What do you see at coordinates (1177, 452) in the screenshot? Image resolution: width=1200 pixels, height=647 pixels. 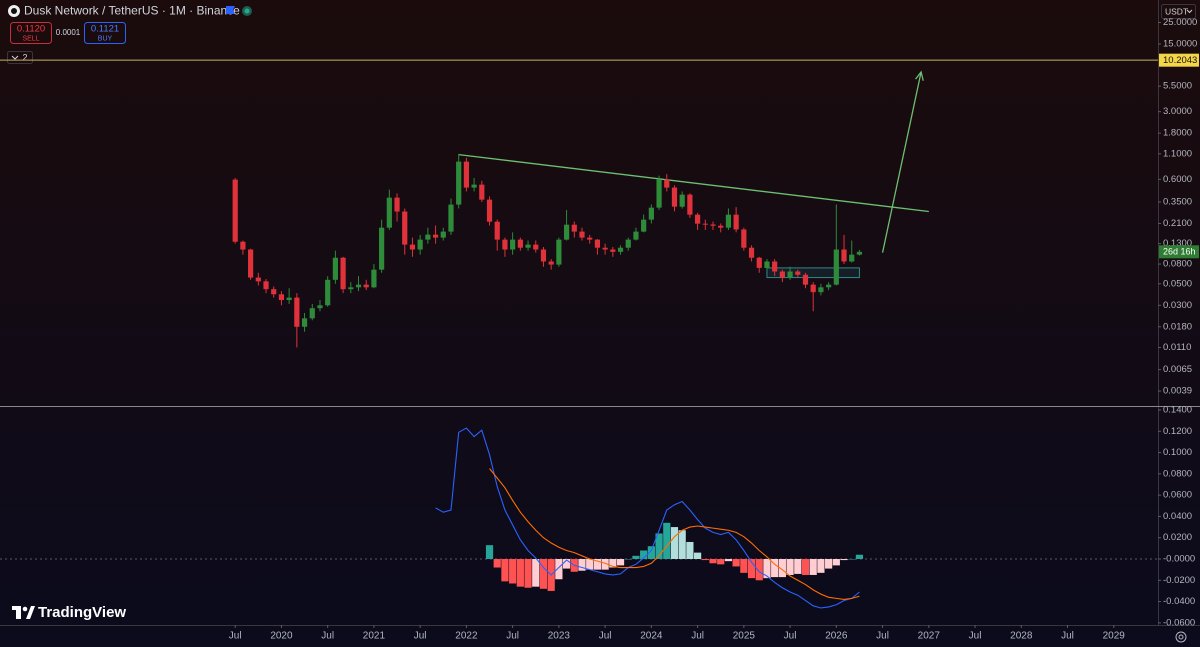 I see `y-tick-label: 0.1000` at bounding box center [1177, 452].